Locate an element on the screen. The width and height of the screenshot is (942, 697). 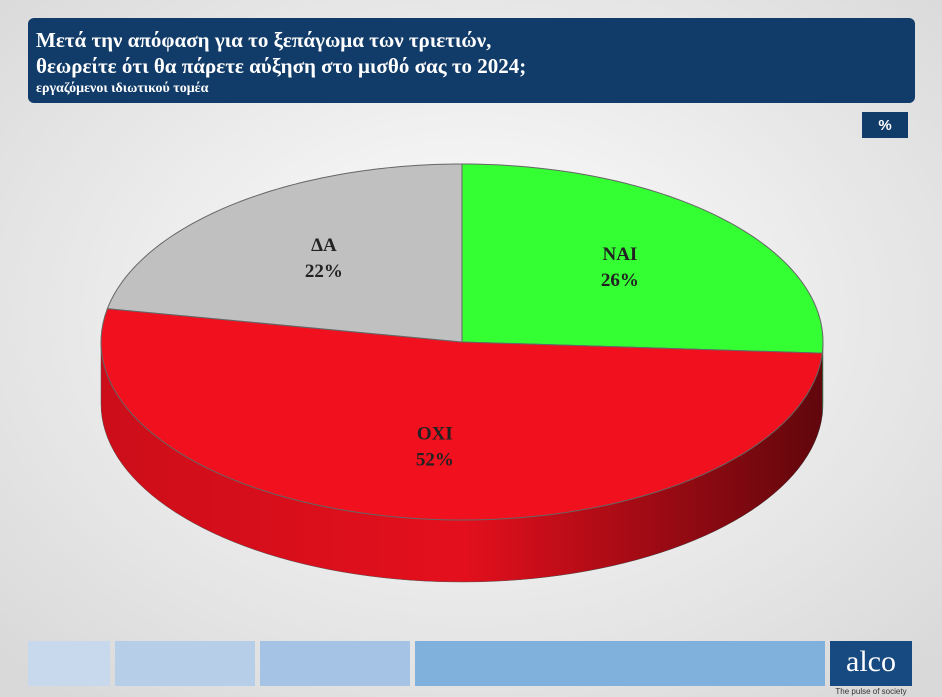
slice-value: 52% is located at coordinates (435, 459).